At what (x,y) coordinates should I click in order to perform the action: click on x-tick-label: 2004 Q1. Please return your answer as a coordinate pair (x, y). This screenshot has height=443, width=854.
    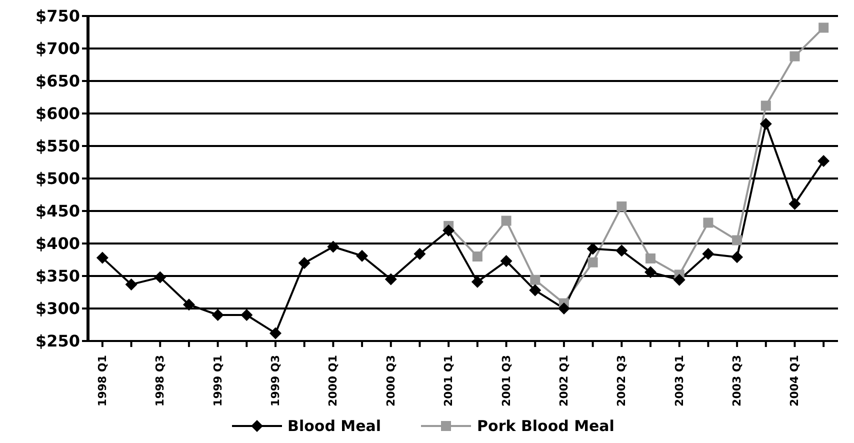
    Looking at the image, I should click on (795, 380).